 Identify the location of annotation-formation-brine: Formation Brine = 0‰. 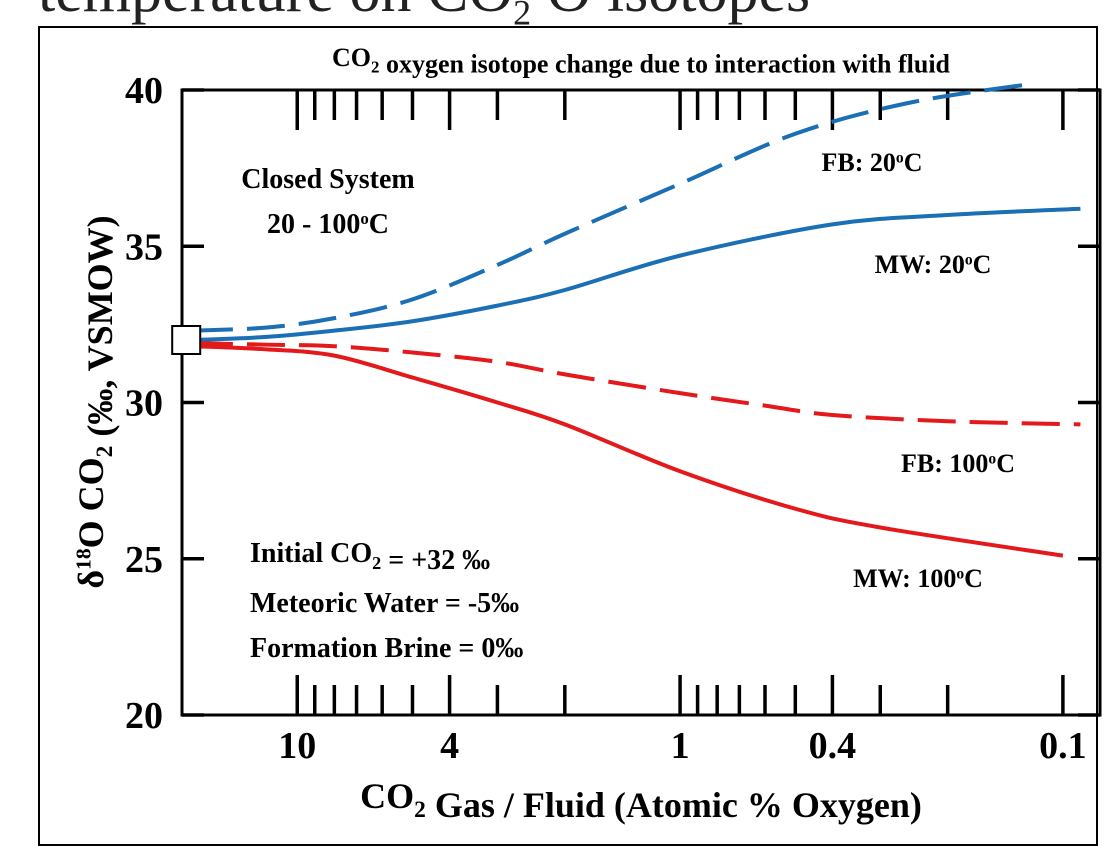
(386, 648).